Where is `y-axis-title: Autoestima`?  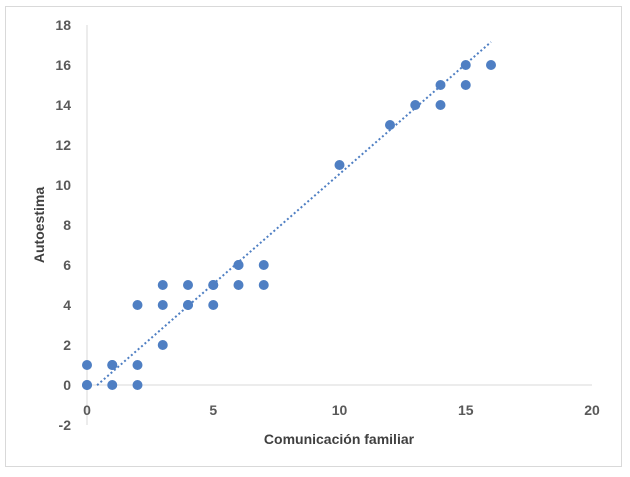
y-axis-title: Autoestima is located at coordinates (39, 225).